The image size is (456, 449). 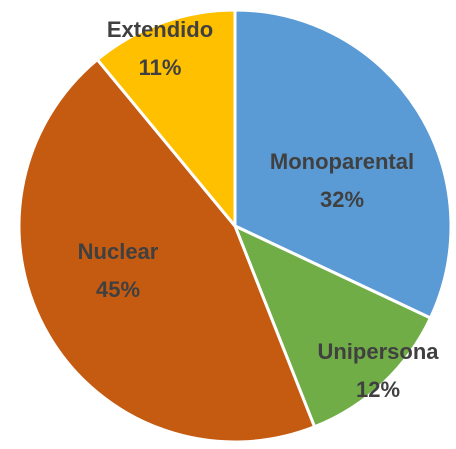 What do you see at coordinates (118, 289) in the screenshot?
I see `slice-value-label: 45%` at bounding box center [118, 289].